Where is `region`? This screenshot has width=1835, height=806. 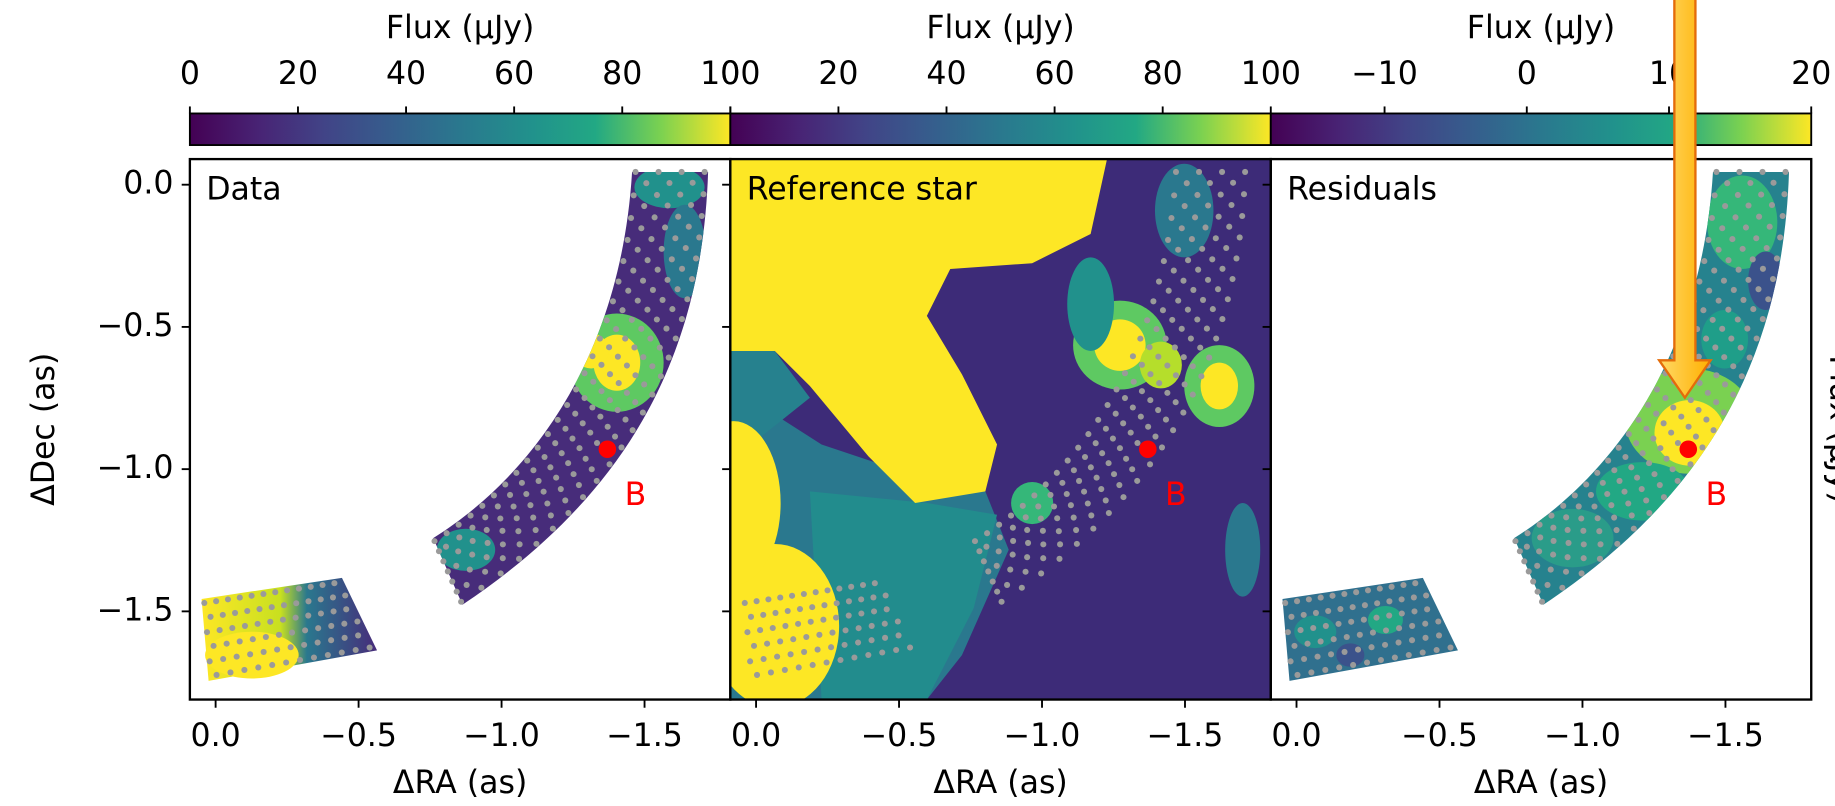
region is located at coordinates (1370, 629).